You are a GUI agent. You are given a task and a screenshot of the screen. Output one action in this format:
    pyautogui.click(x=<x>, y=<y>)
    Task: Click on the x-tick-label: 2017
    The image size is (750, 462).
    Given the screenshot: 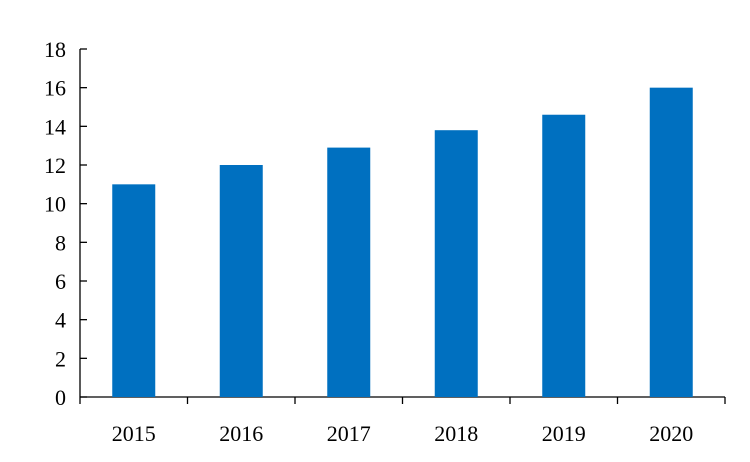 What is the action you would take?
    pyautogui.click(x=349, y=433)
    